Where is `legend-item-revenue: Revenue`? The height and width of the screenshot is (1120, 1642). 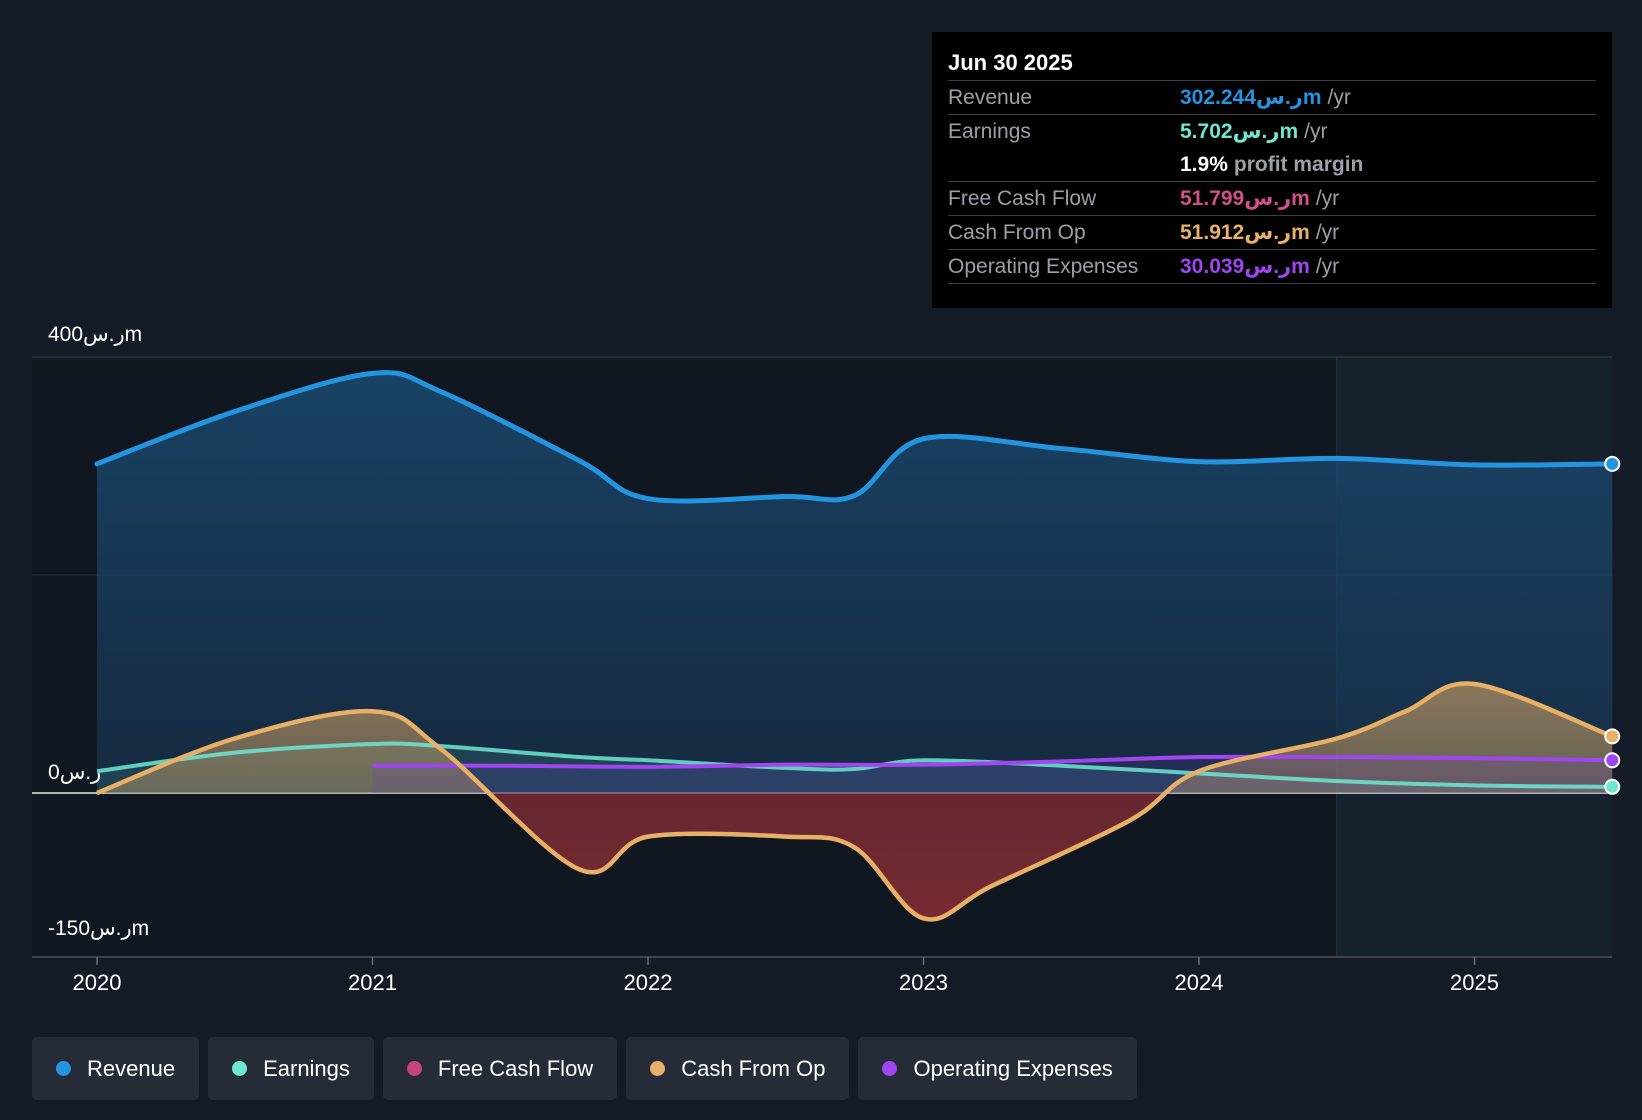 legend-item-revenue: Revenue is located at coordinates (116, 1068).